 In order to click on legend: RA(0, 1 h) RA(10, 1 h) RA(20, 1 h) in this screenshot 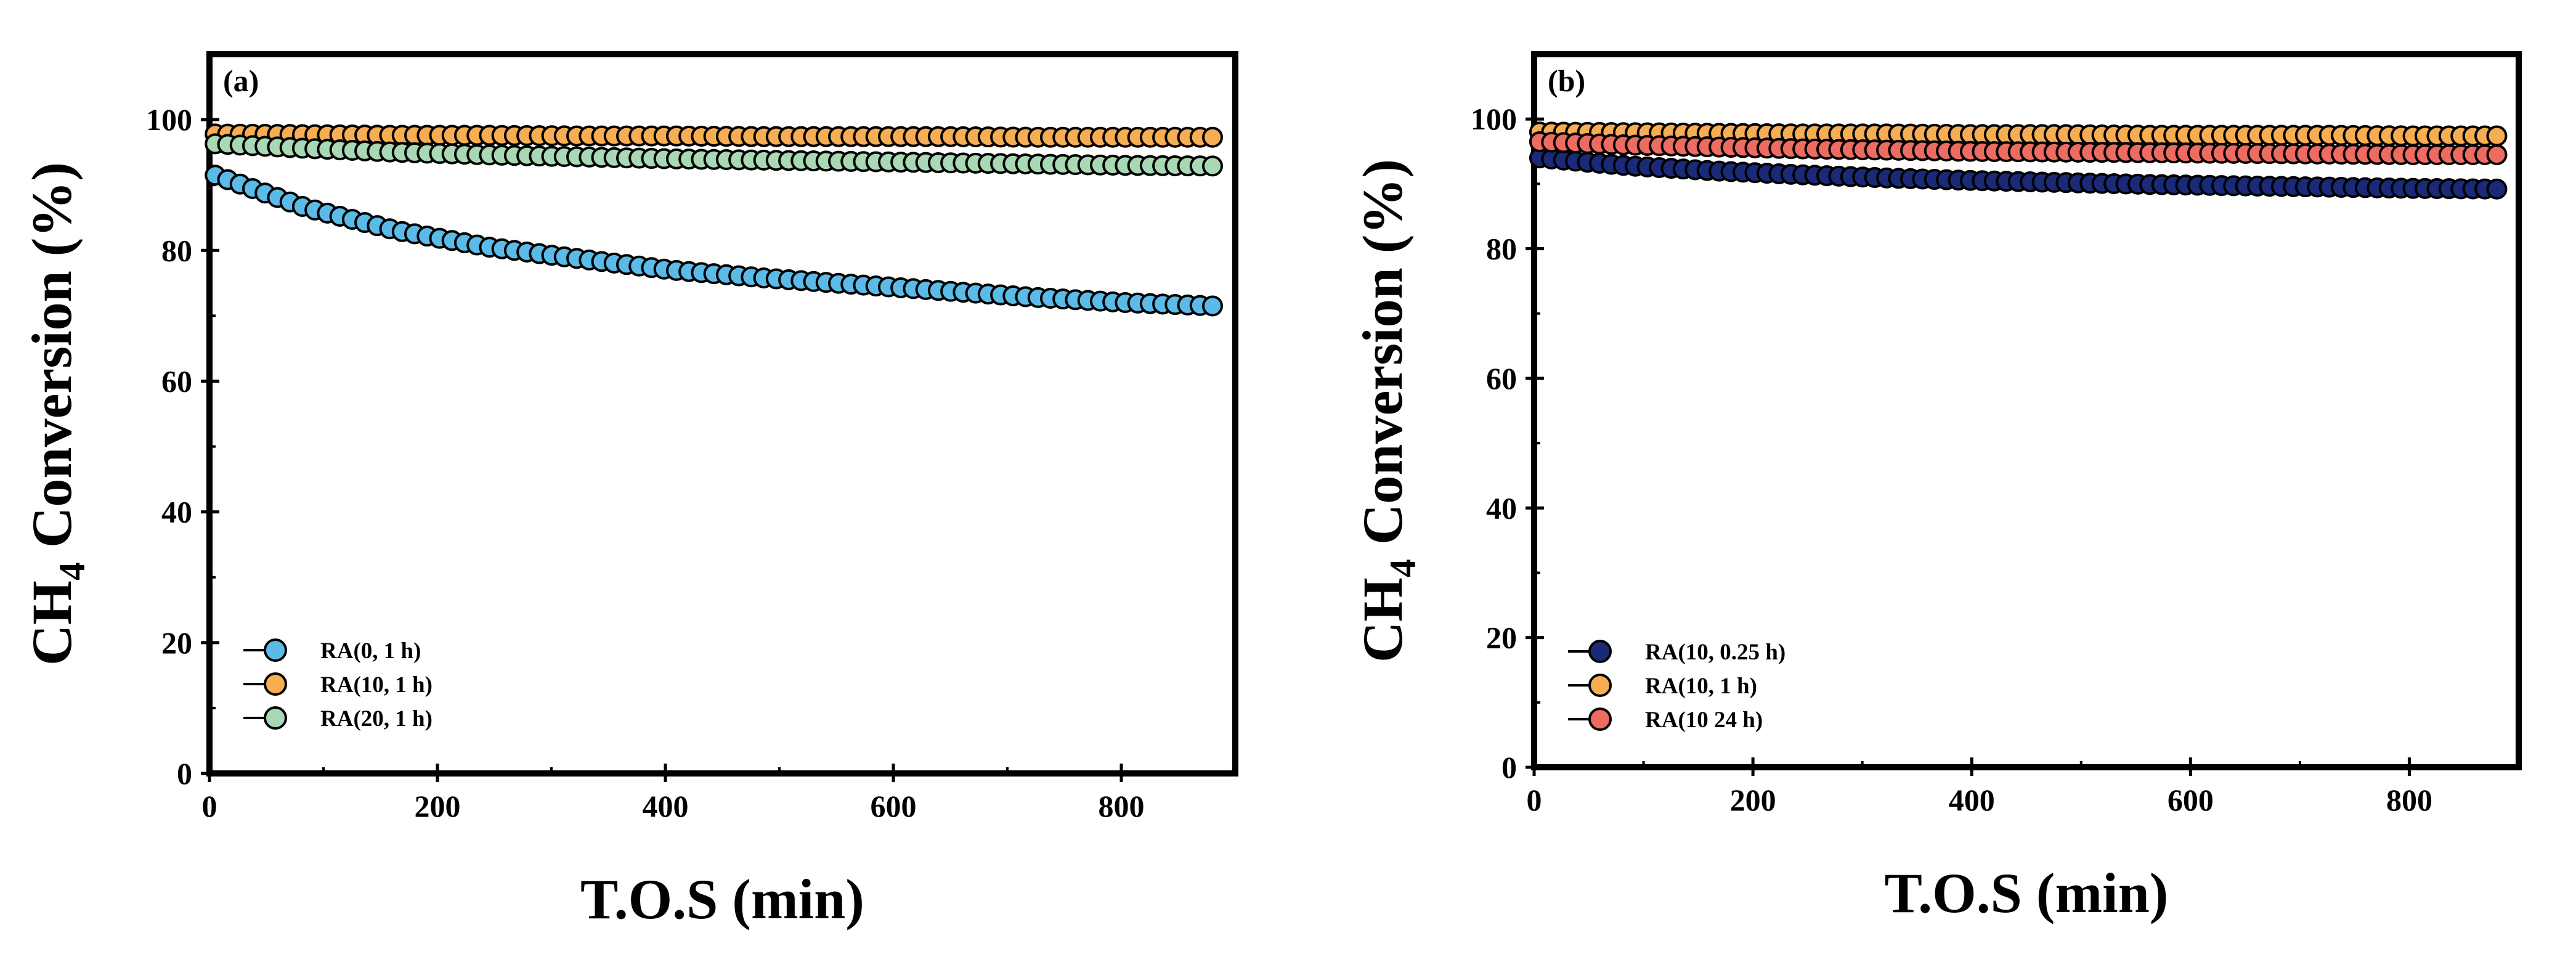, I will do `click(338, 685)`.